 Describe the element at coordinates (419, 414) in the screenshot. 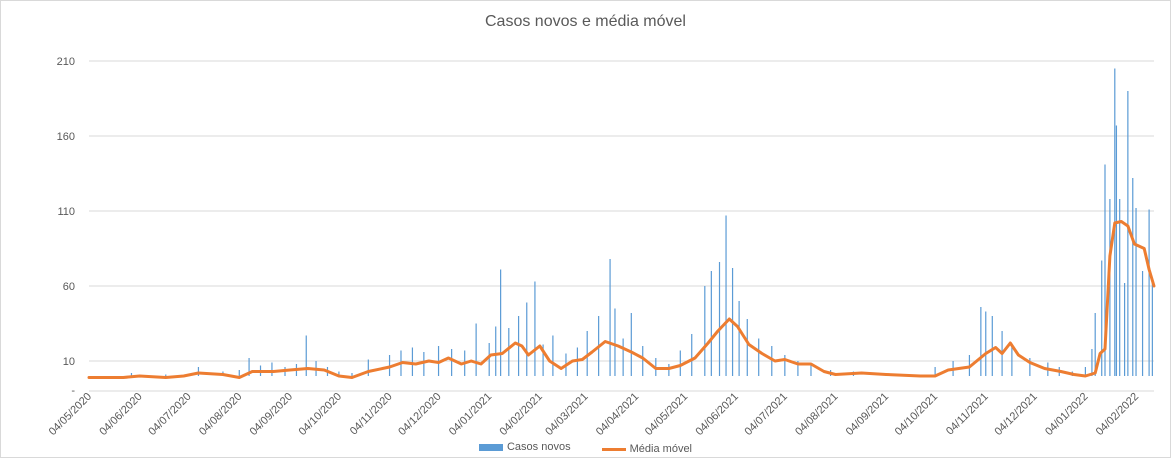

I see `x-tick-label: 04/12/2020` at that location.